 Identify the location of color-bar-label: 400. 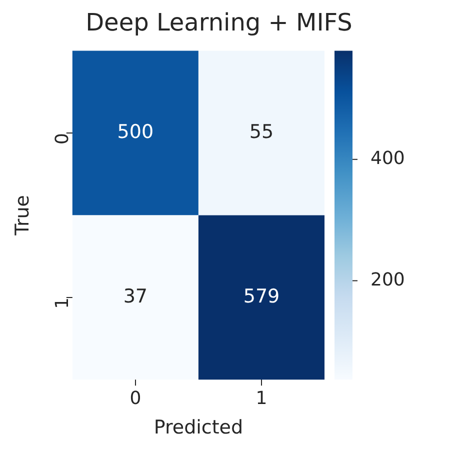
(387, 159).